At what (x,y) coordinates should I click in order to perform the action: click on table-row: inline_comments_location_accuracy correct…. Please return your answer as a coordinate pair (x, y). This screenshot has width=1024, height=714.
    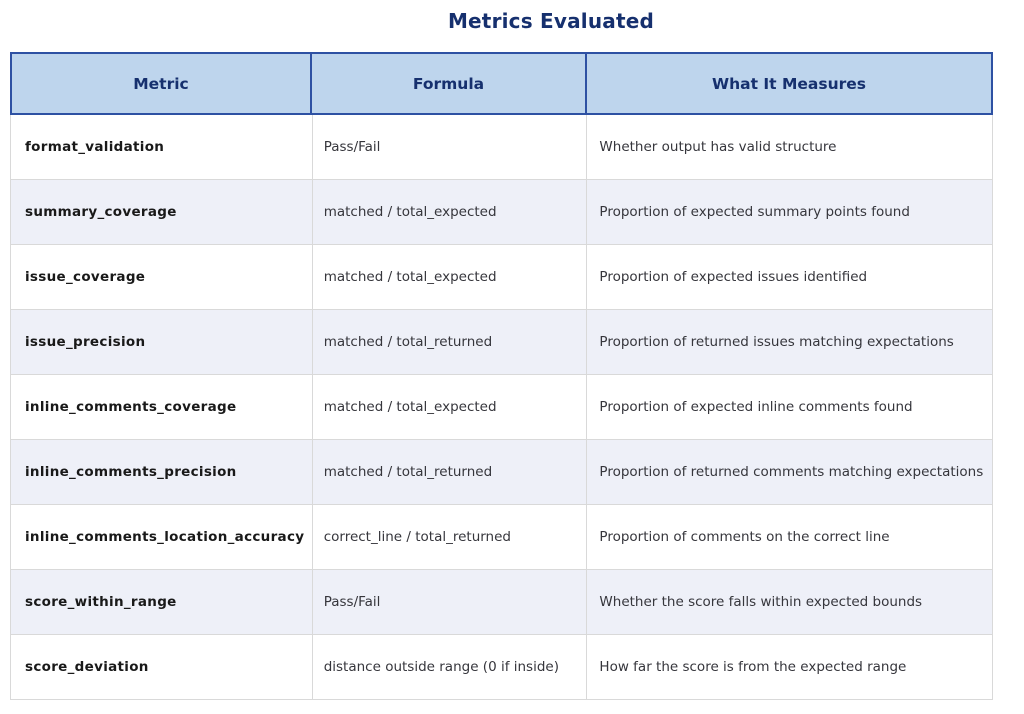
    Looking at the image, I should click on (502, 537).